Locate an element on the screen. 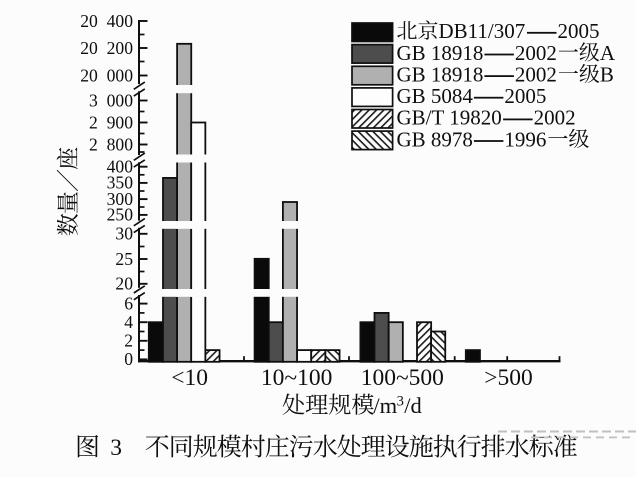  svg-text: 800 is located at coordinates (120, 144).